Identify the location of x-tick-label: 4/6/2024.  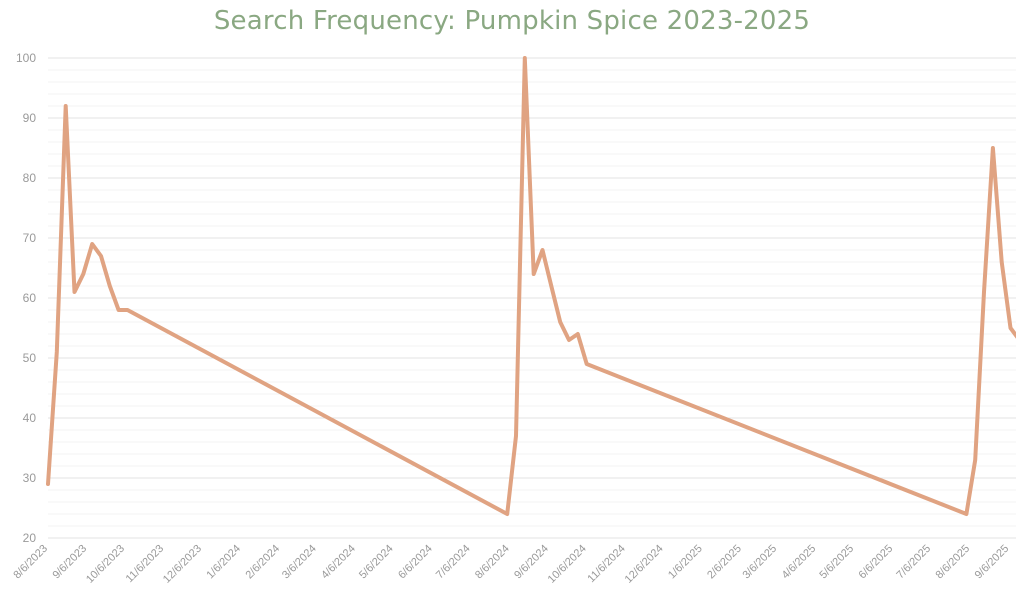
(338, 562).